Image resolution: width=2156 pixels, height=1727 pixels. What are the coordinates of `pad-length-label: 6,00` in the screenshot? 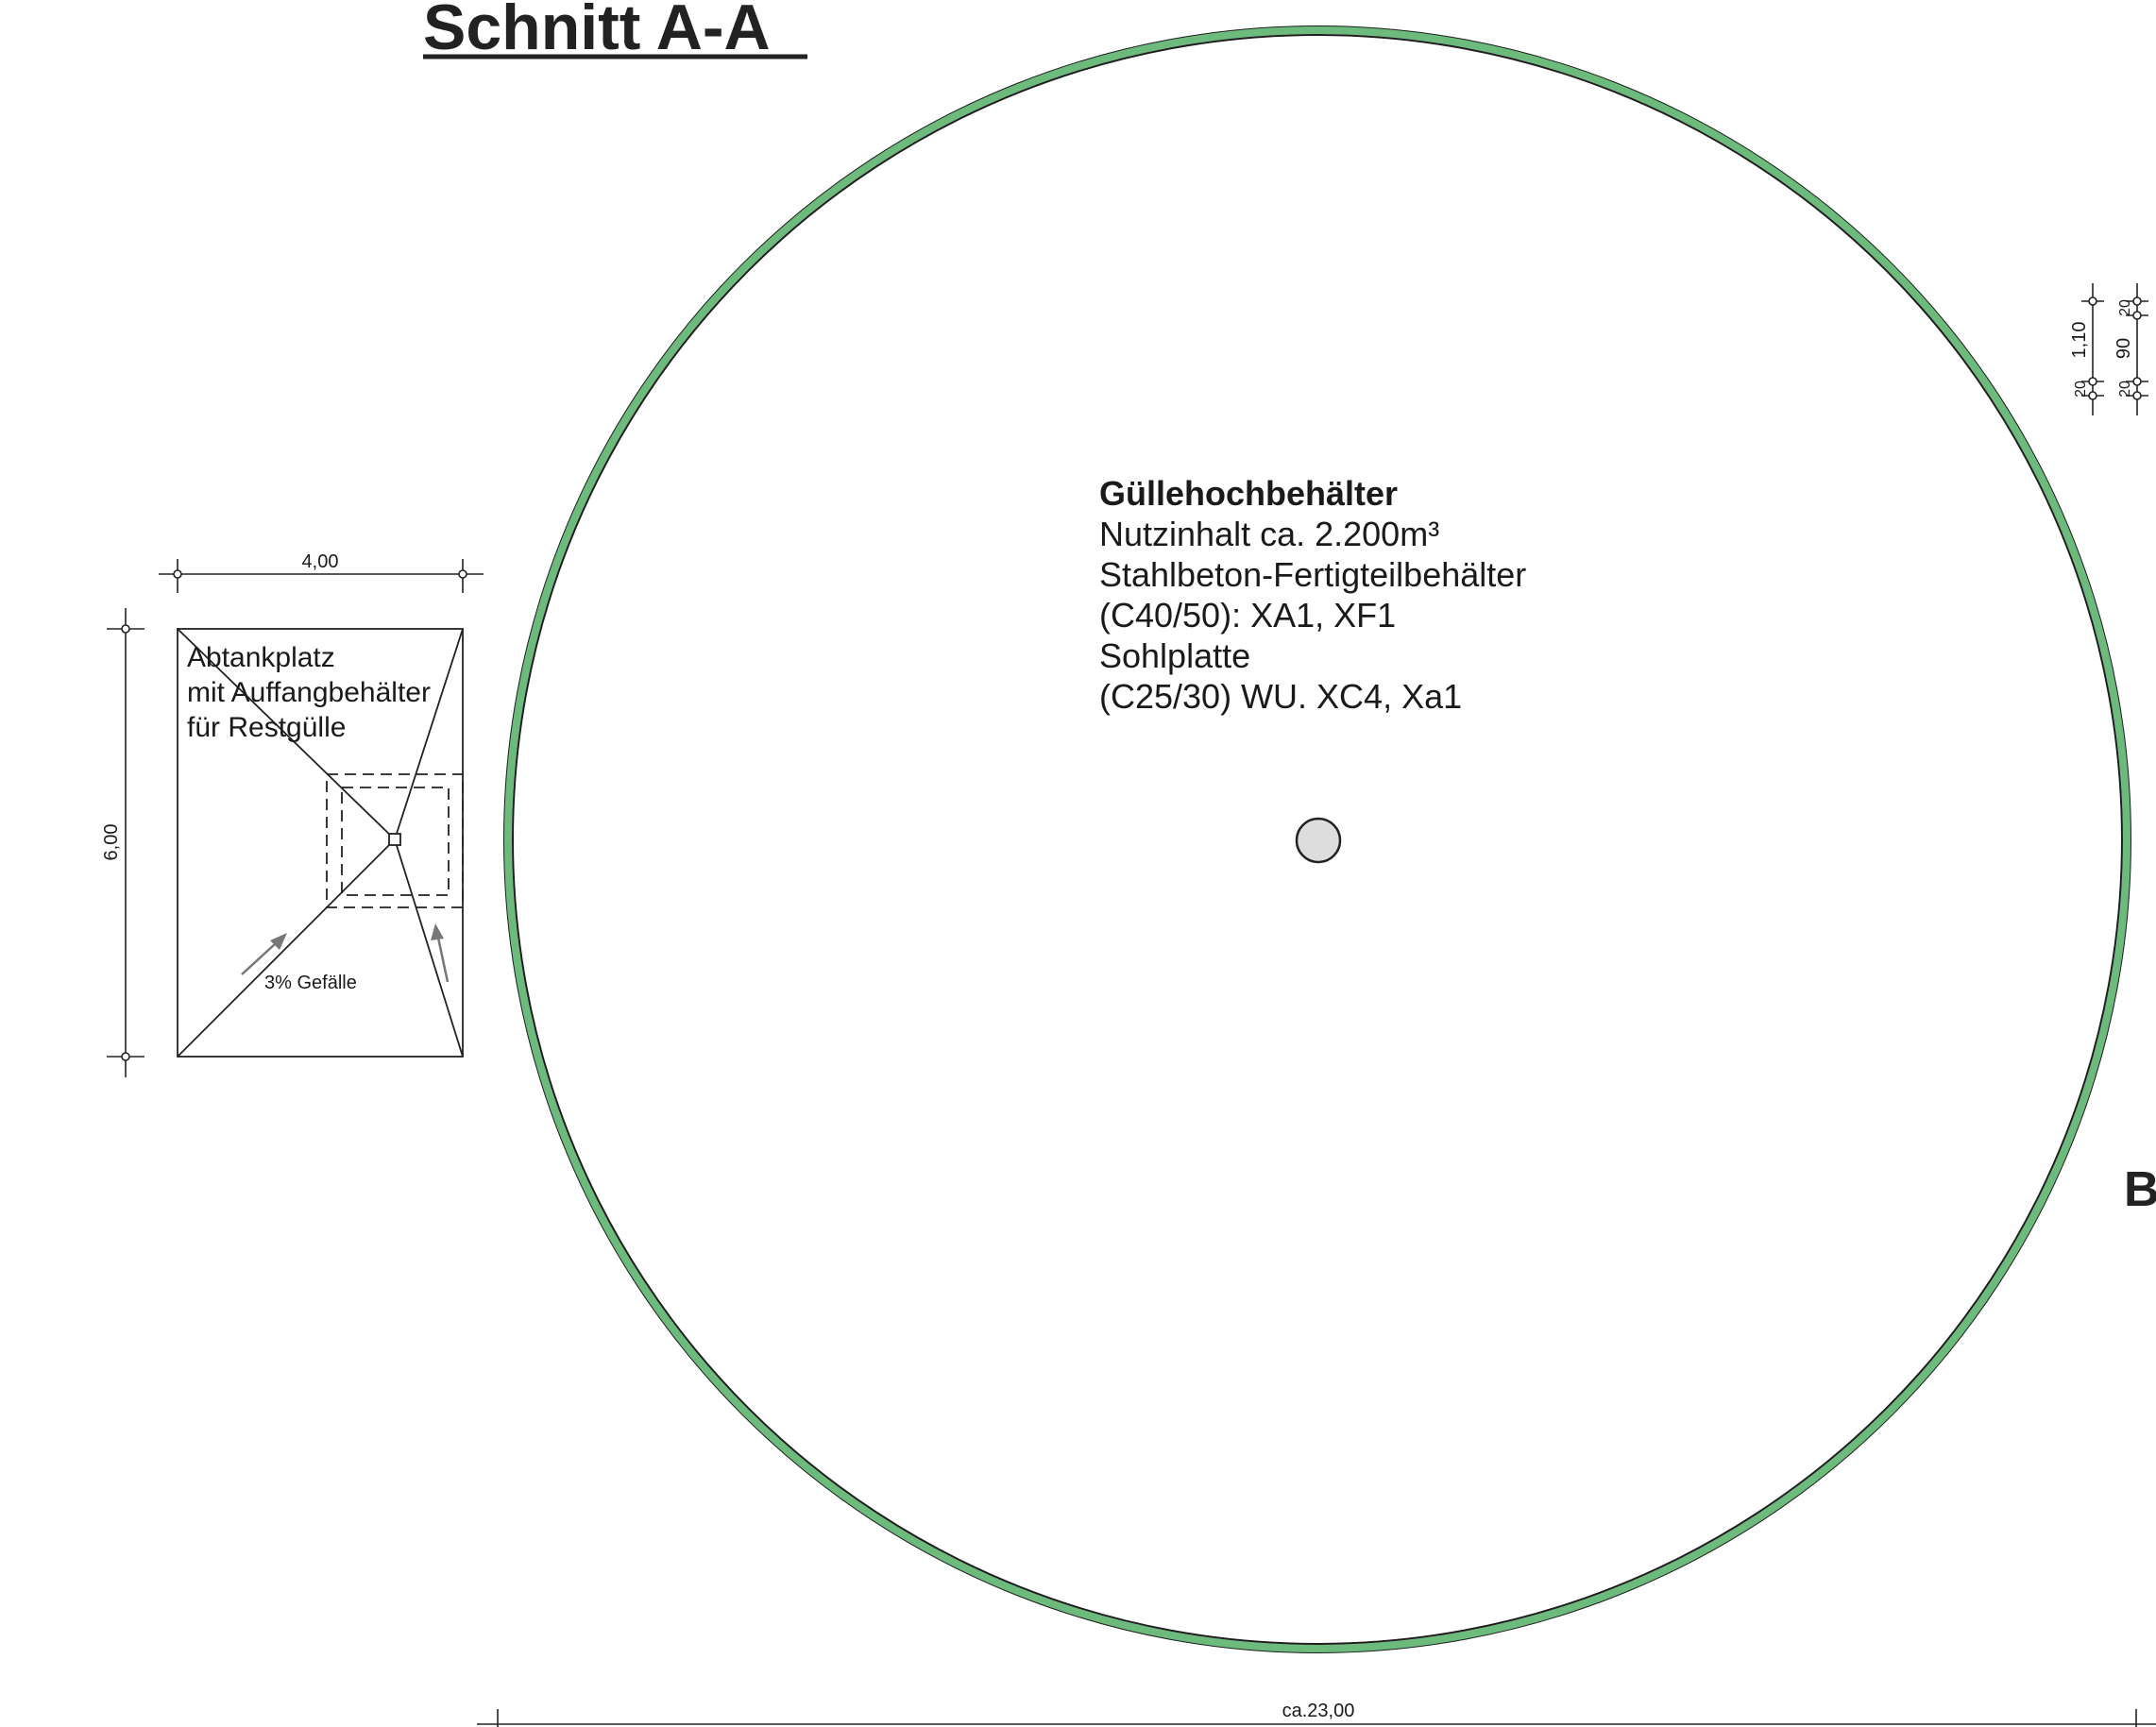 It's located at (112, 842).